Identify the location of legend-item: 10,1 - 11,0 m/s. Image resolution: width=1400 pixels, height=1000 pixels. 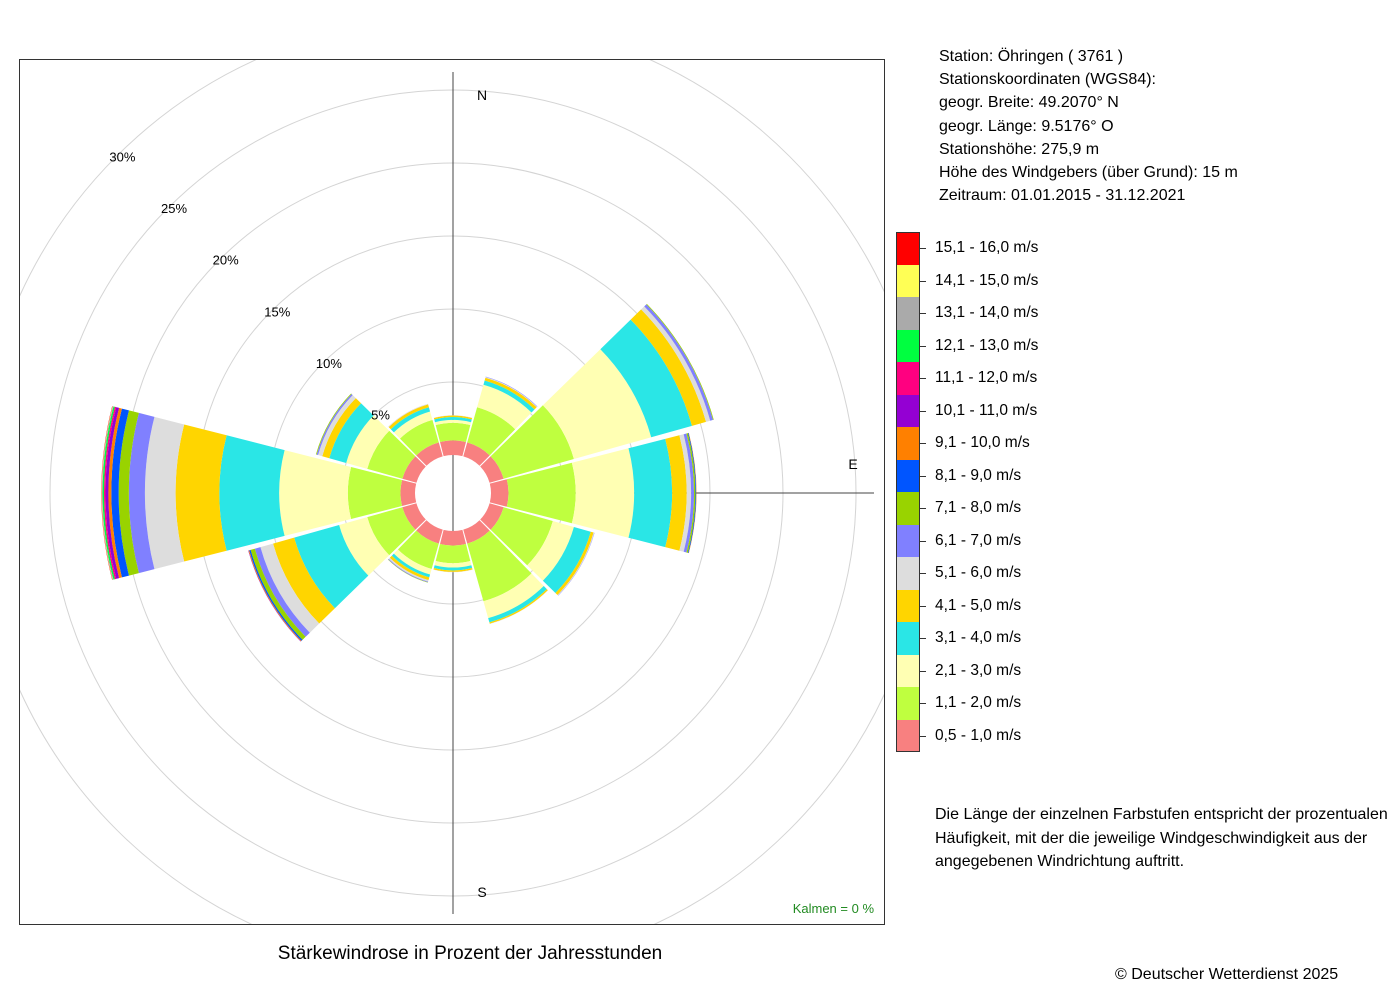
(996, 410).